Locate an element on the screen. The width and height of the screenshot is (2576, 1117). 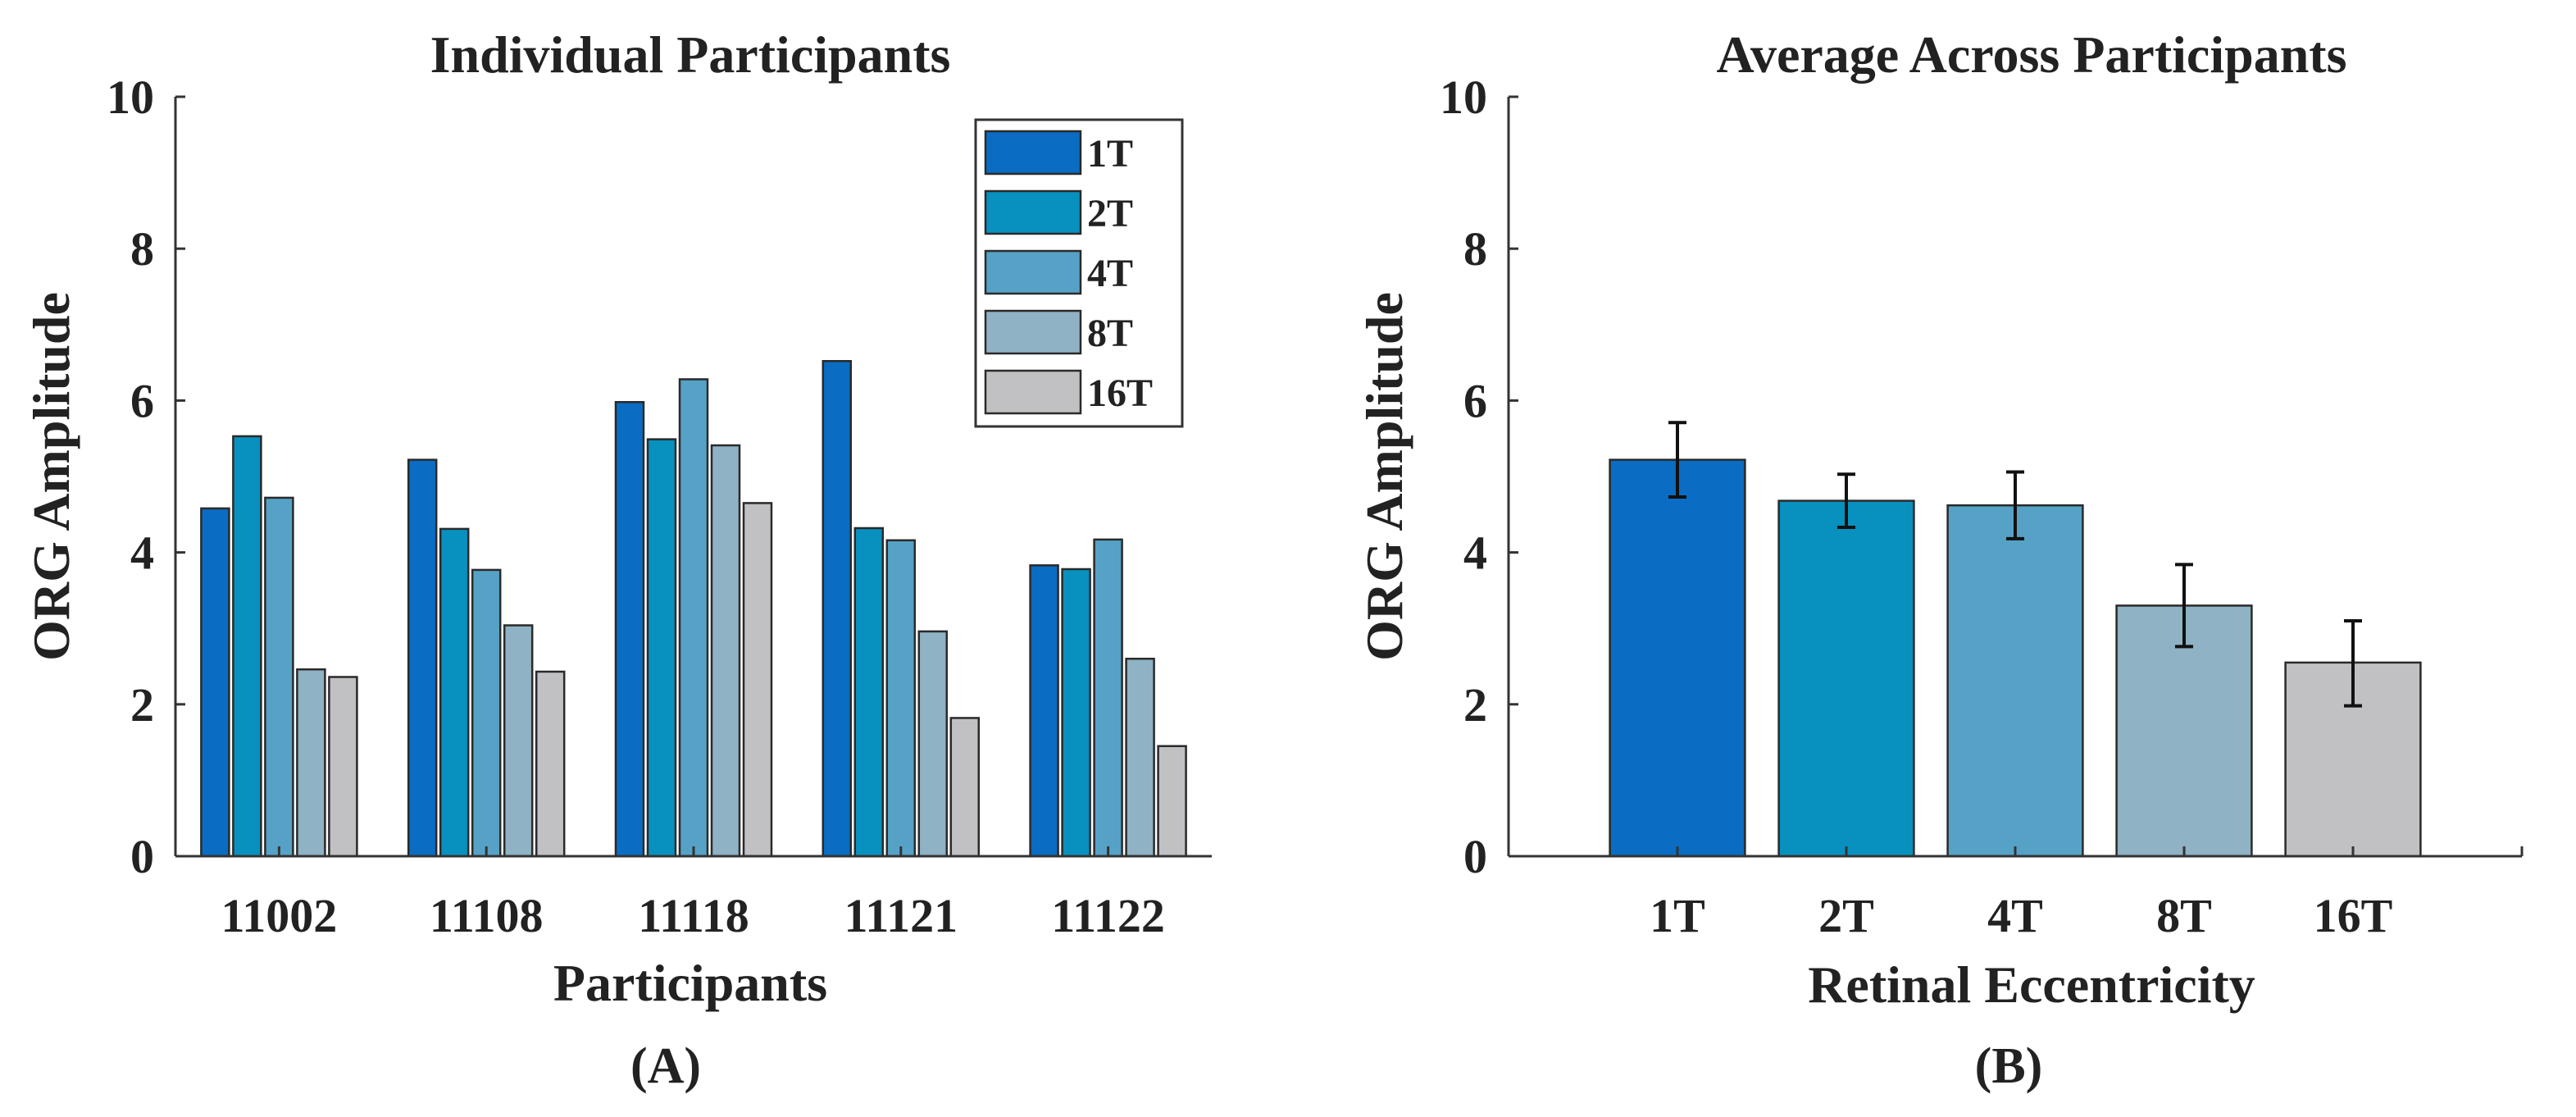
legend-swatch-8T is located at coordinates (1033, 332).